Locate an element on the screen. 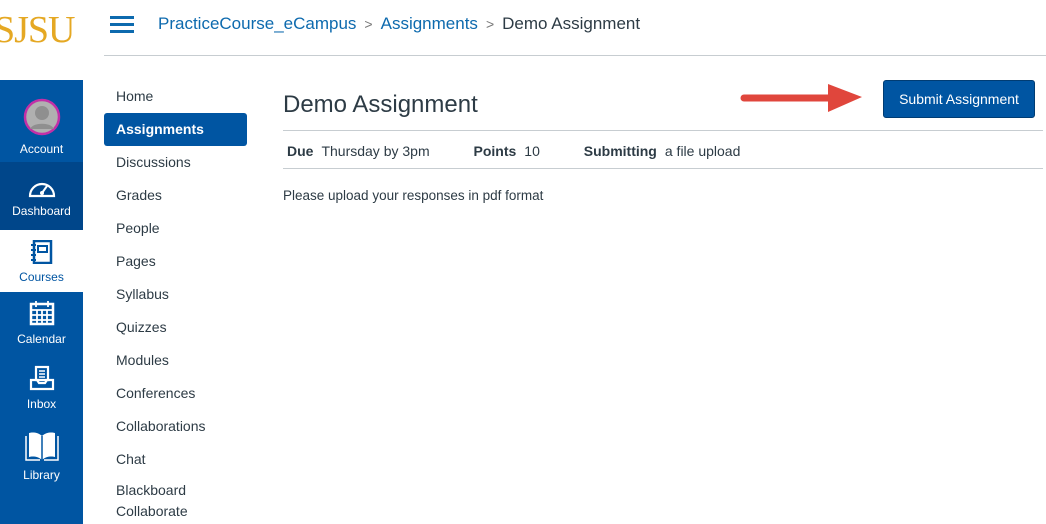  points-label: Points is located at coordinates (495, 151).